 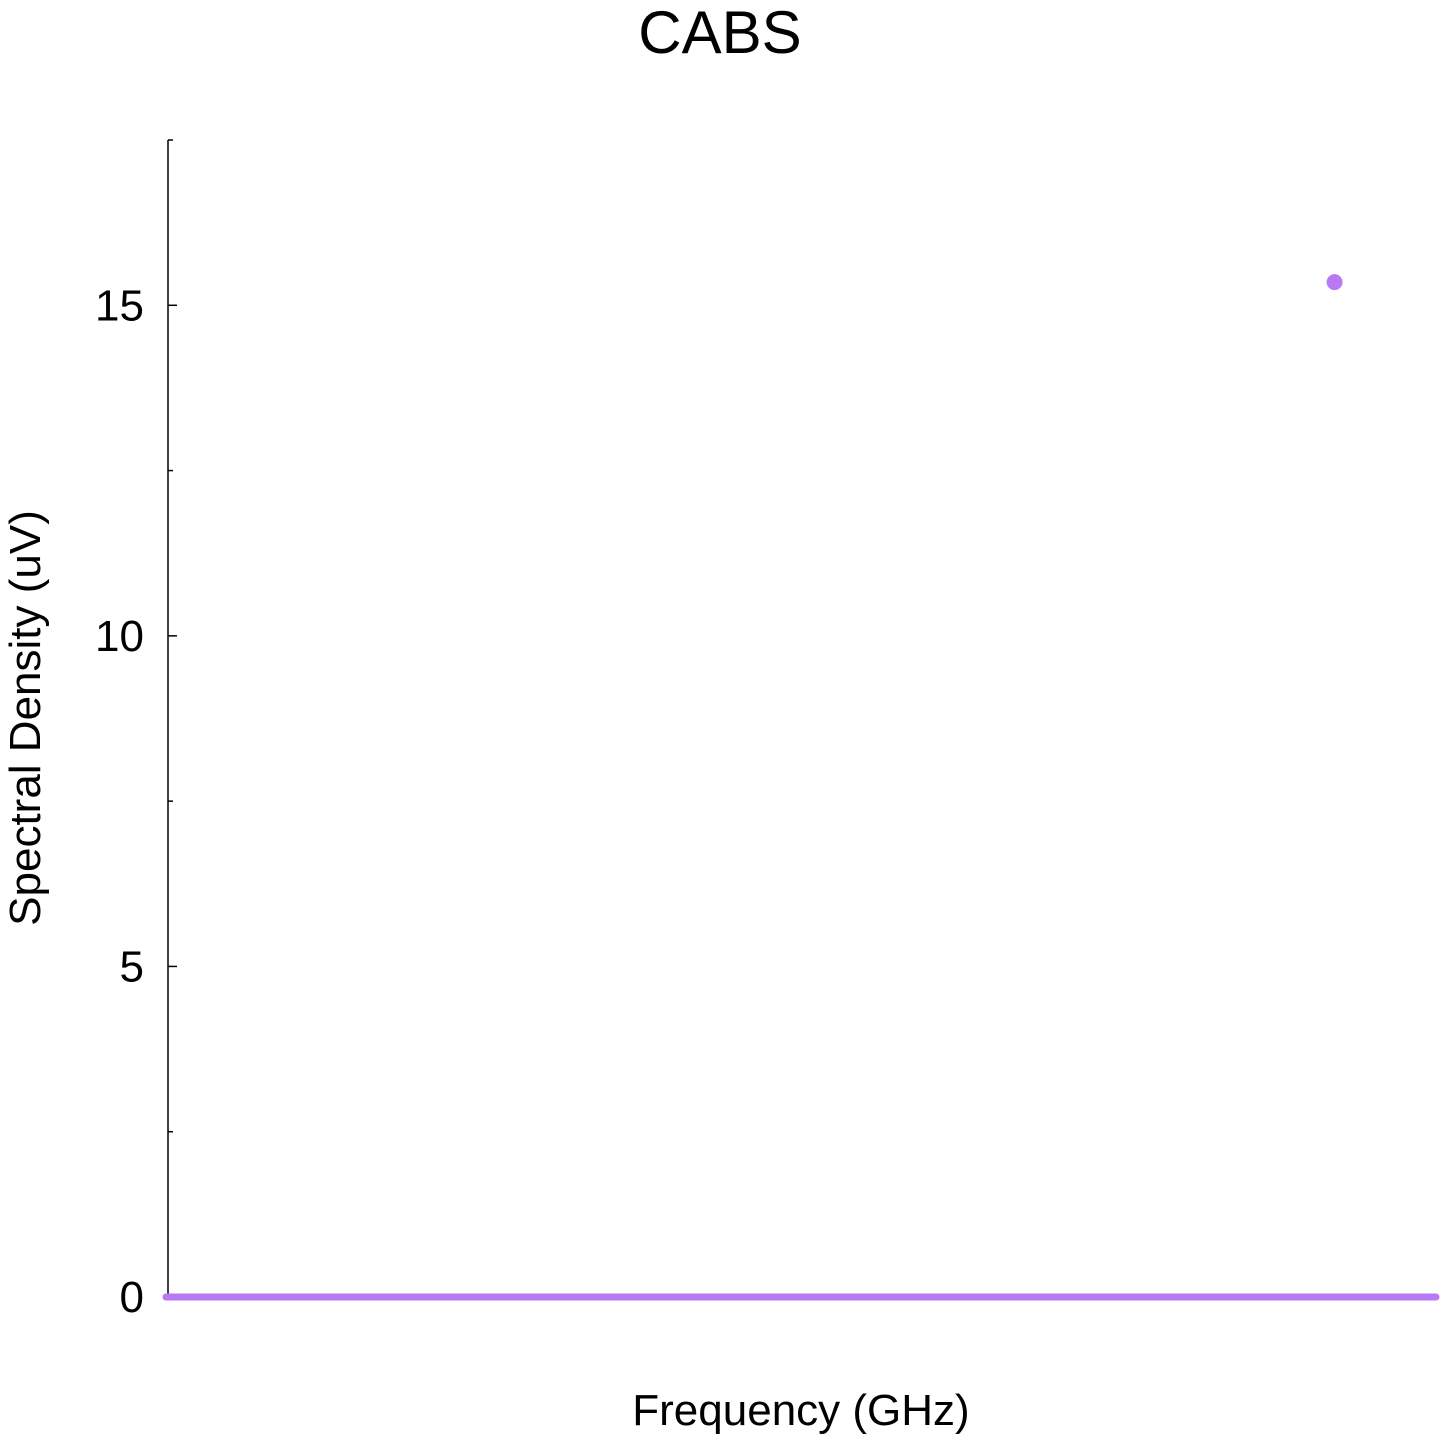 I want to click on x-axis-label: Frequency (GHz), so click(x=800, y=1410).